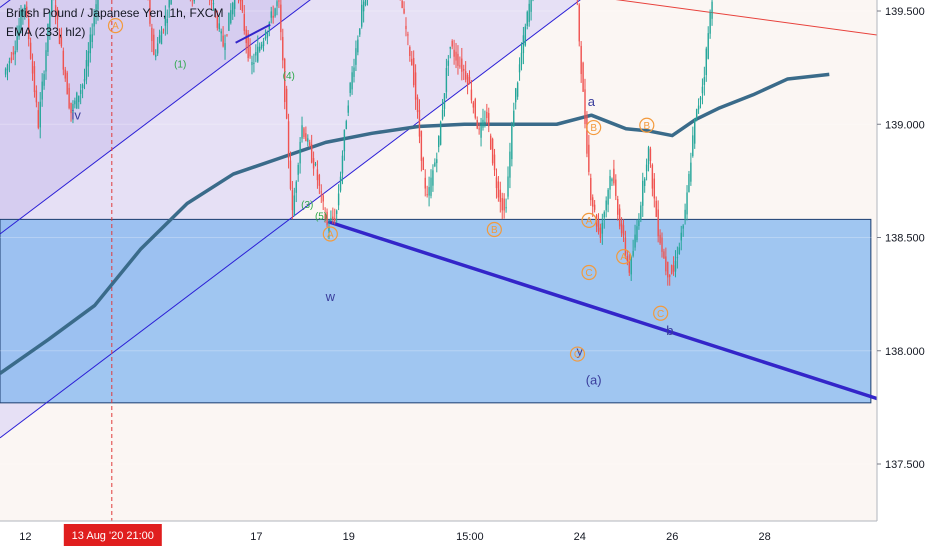  Describe the element at coordinates (253, 33) in the screenshot. I see `triangle-lower-line` at that location.